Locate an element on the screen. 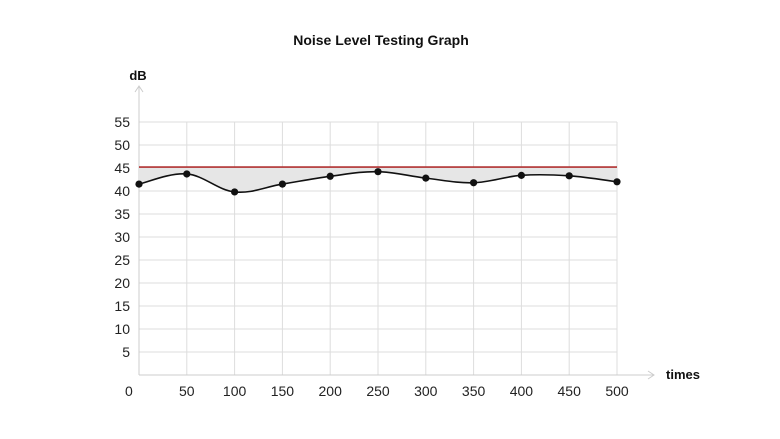  y-tick-label: 15 is located at coordinates (122, 306).